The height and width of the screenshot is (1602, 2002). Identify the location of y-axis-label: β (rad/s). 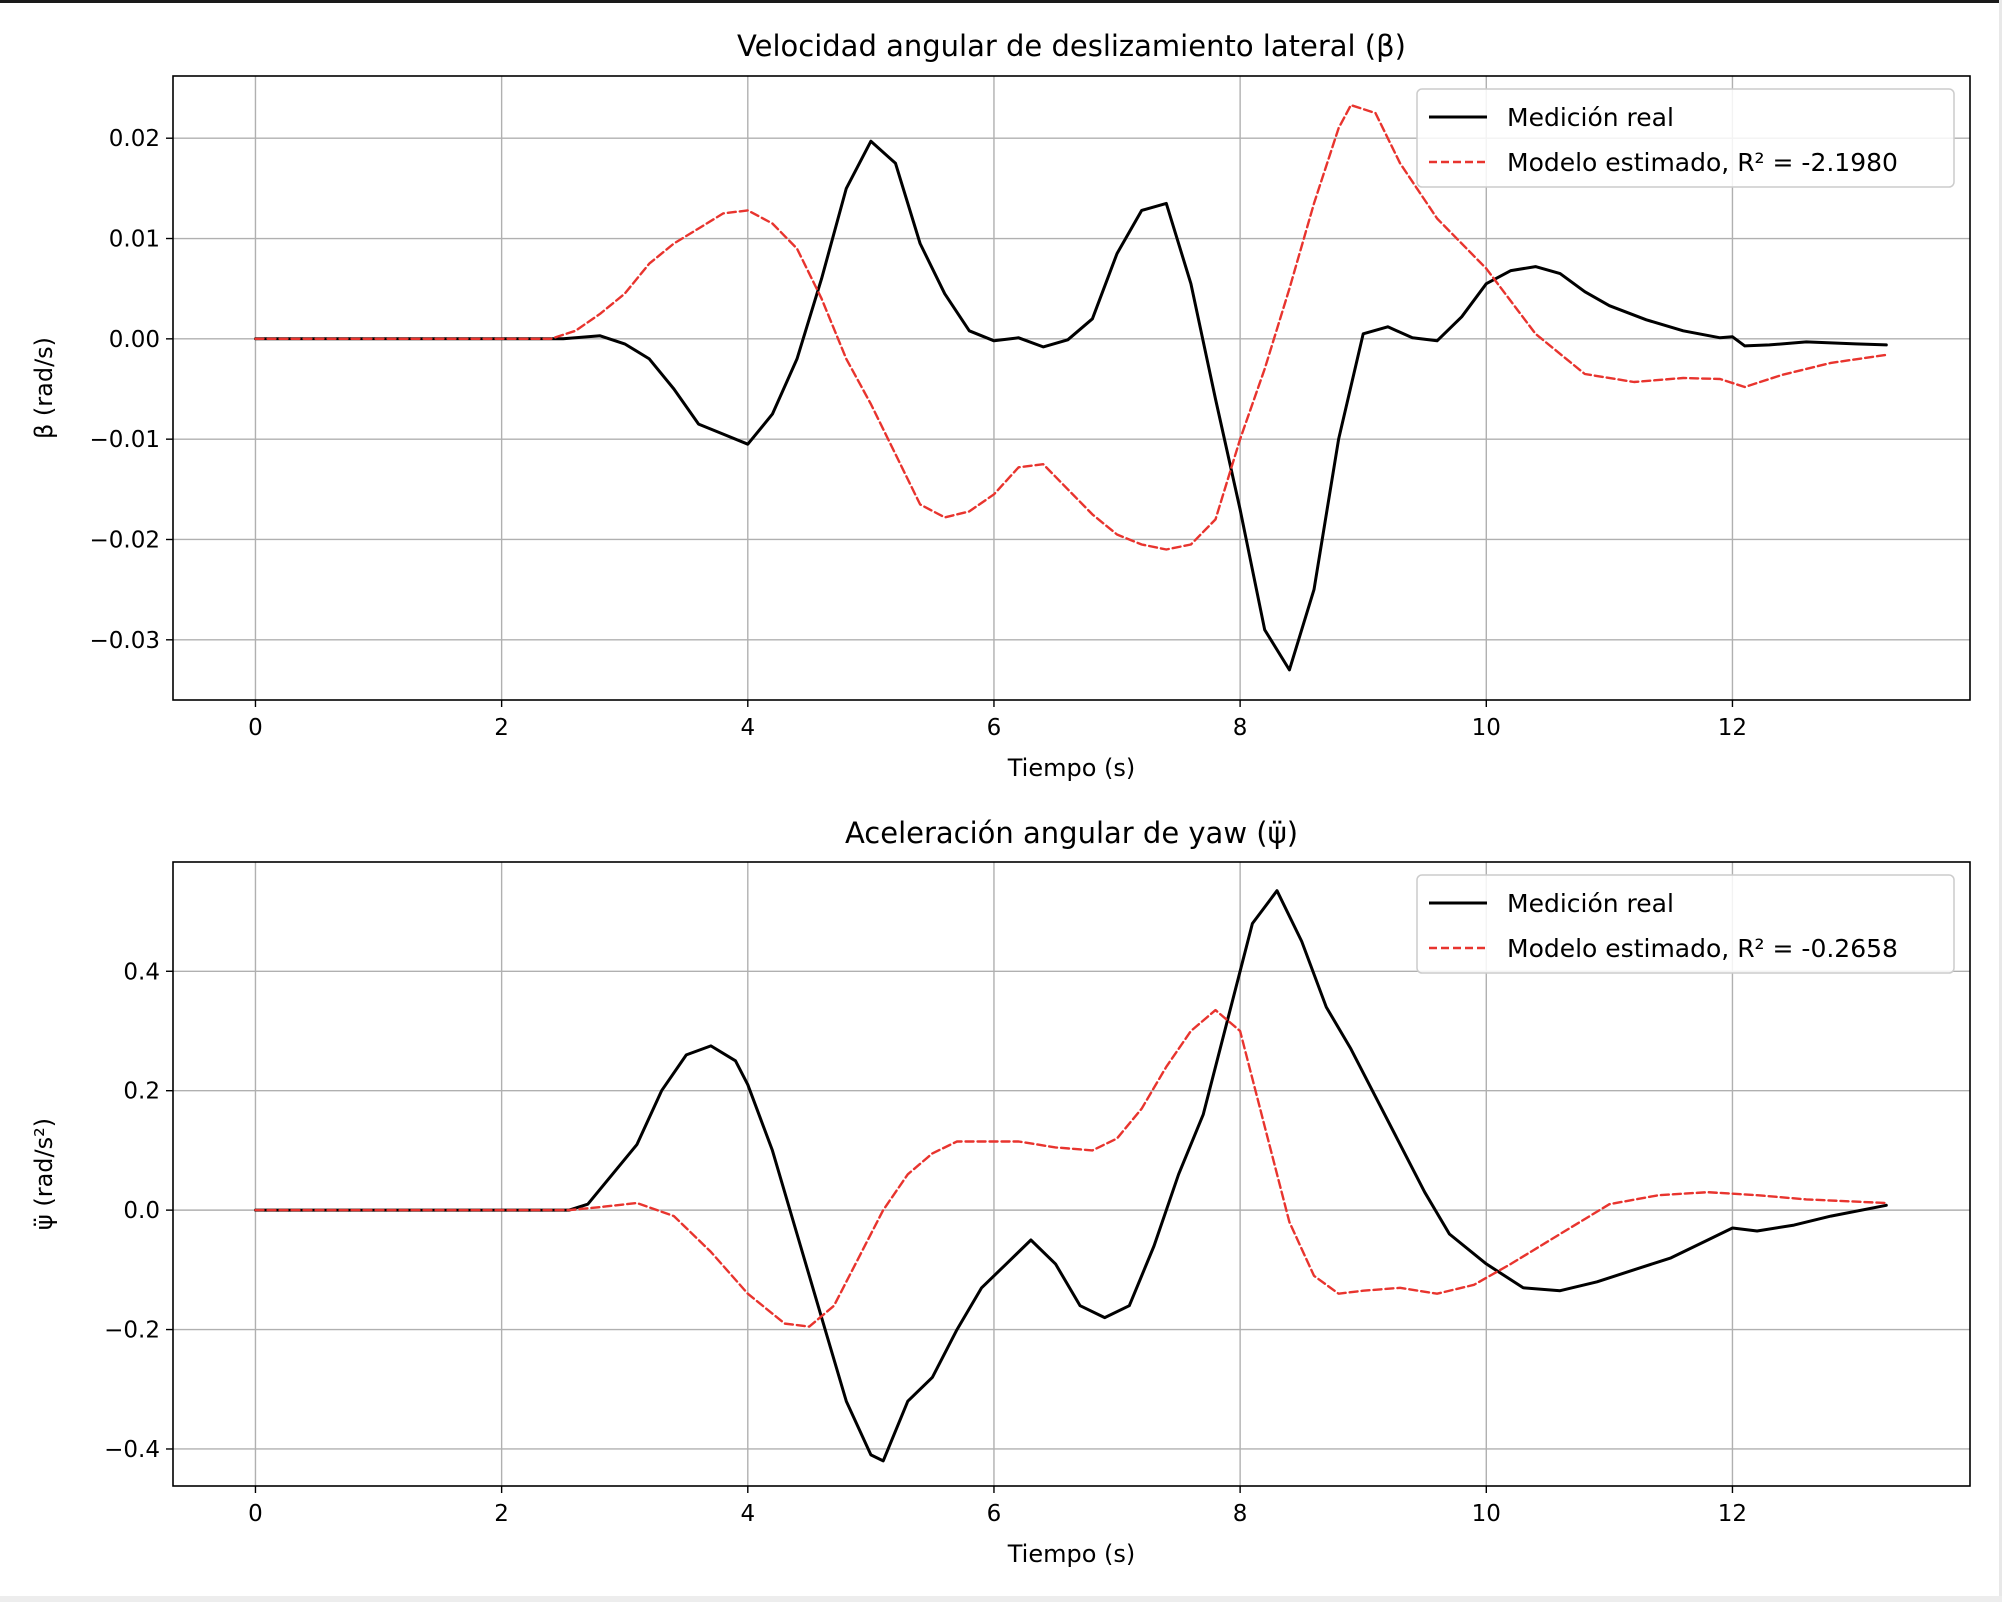
(44, 388).